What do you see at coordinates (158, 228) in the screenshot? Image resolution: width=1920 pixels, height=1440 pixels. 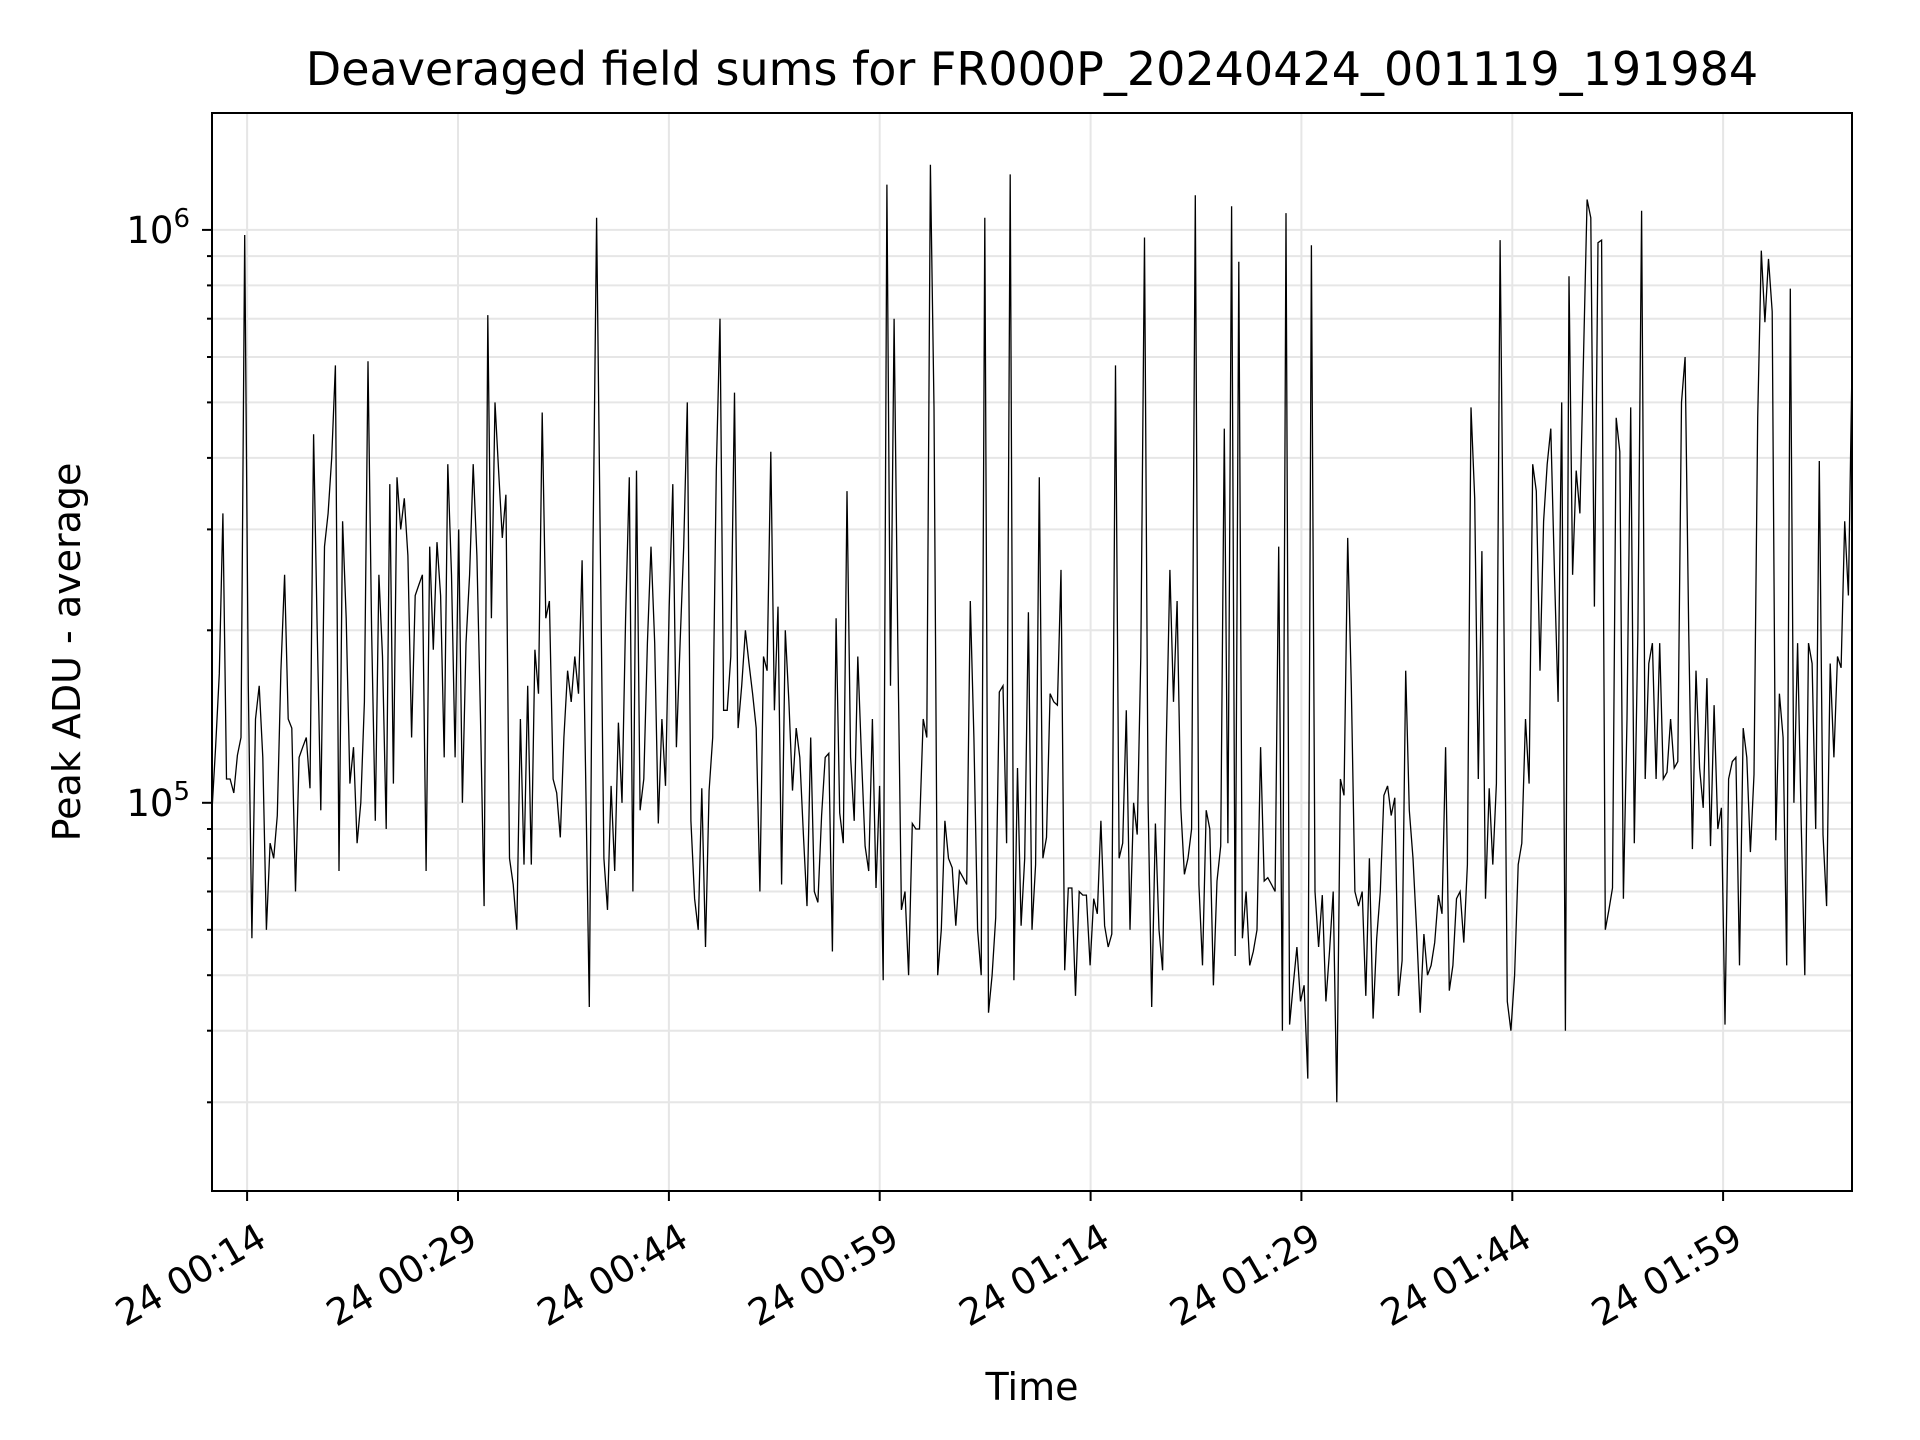 I see `y-tick-label: 106` at bounding box center [158, 228].